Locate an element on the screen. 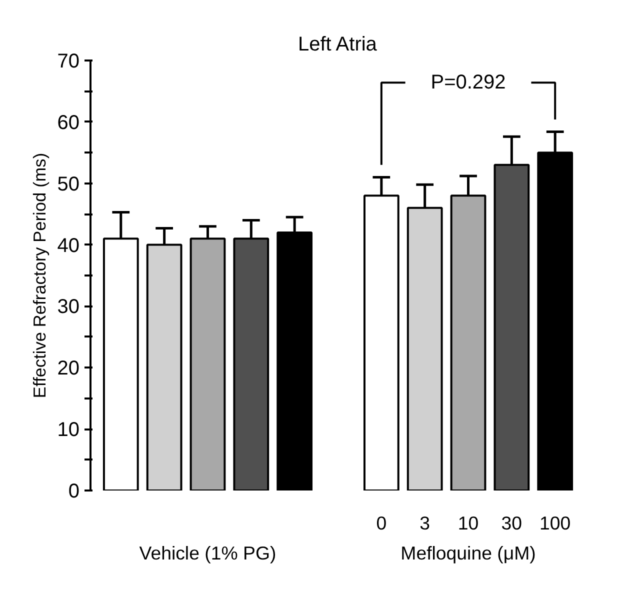 The height and width of the screenshot is (607, 617). x-tick-label: 0 is located at coordinates (381, 523).